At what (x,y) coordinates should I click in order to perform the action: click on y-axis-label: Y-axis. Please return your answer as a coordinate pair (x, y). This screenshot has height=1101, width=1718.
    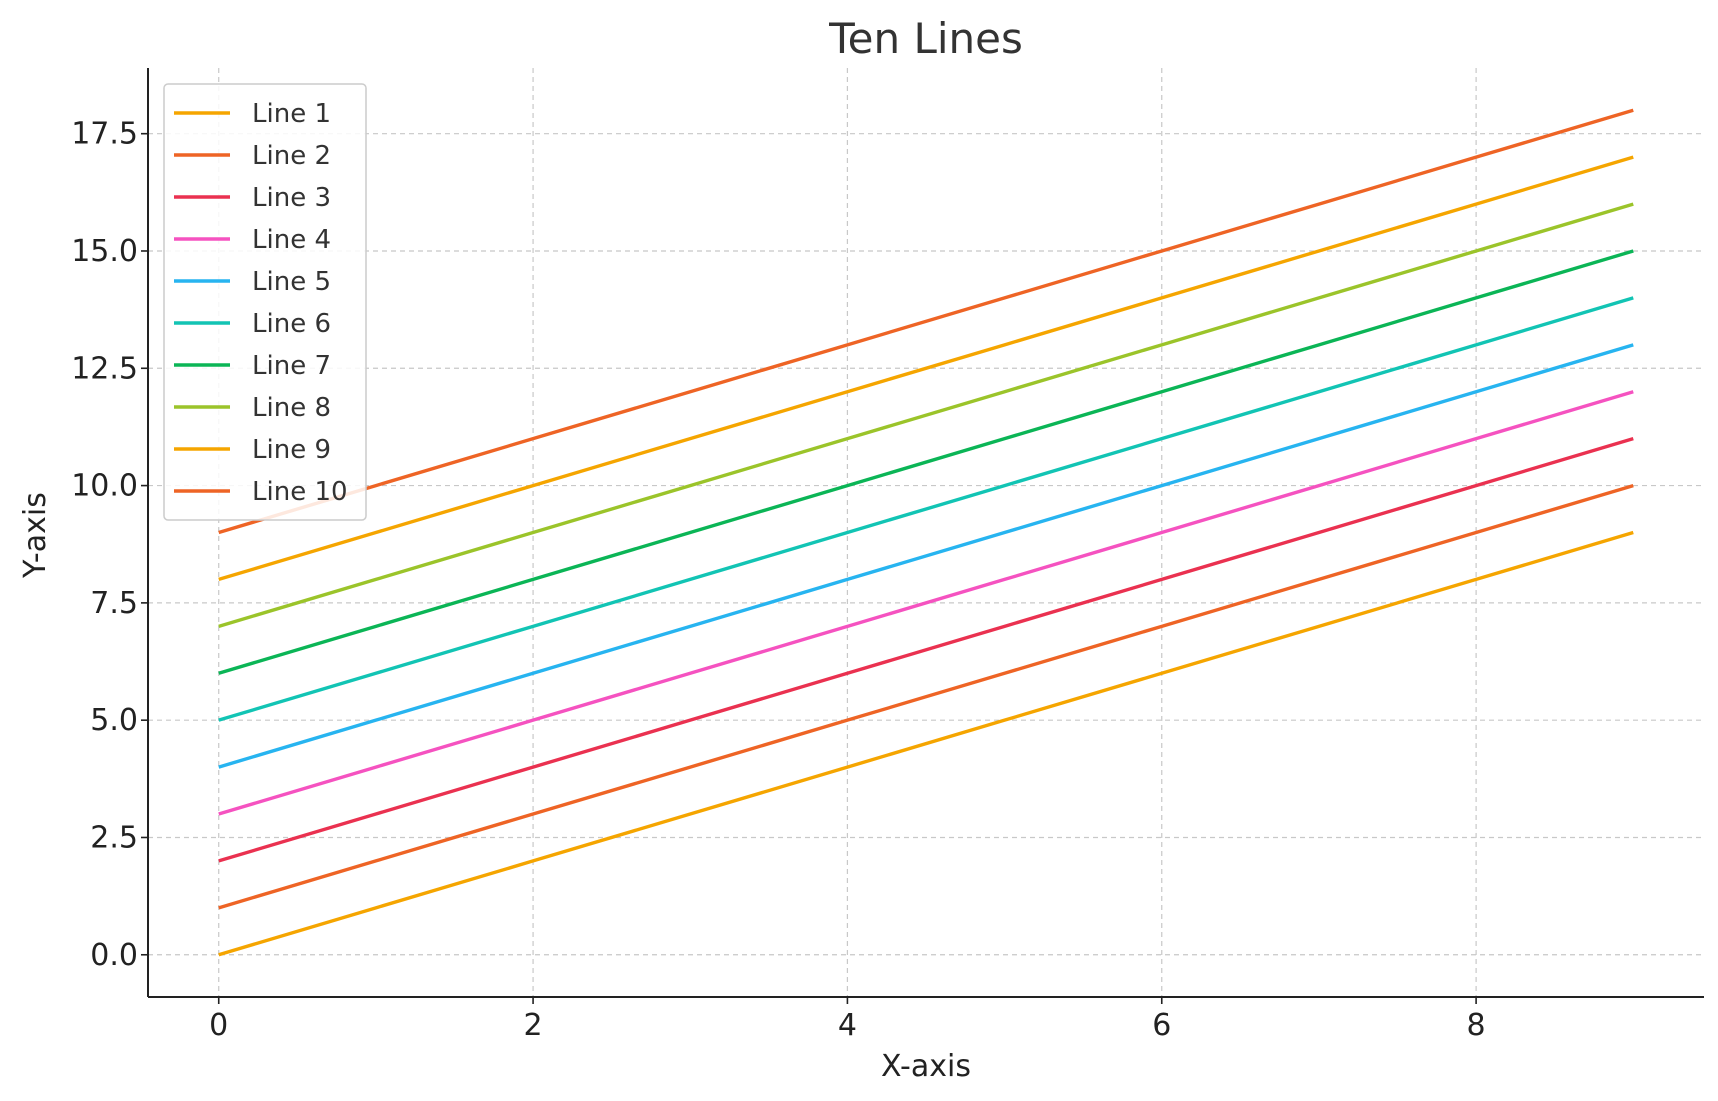
    Looking at the image, I should click on (35, 535).